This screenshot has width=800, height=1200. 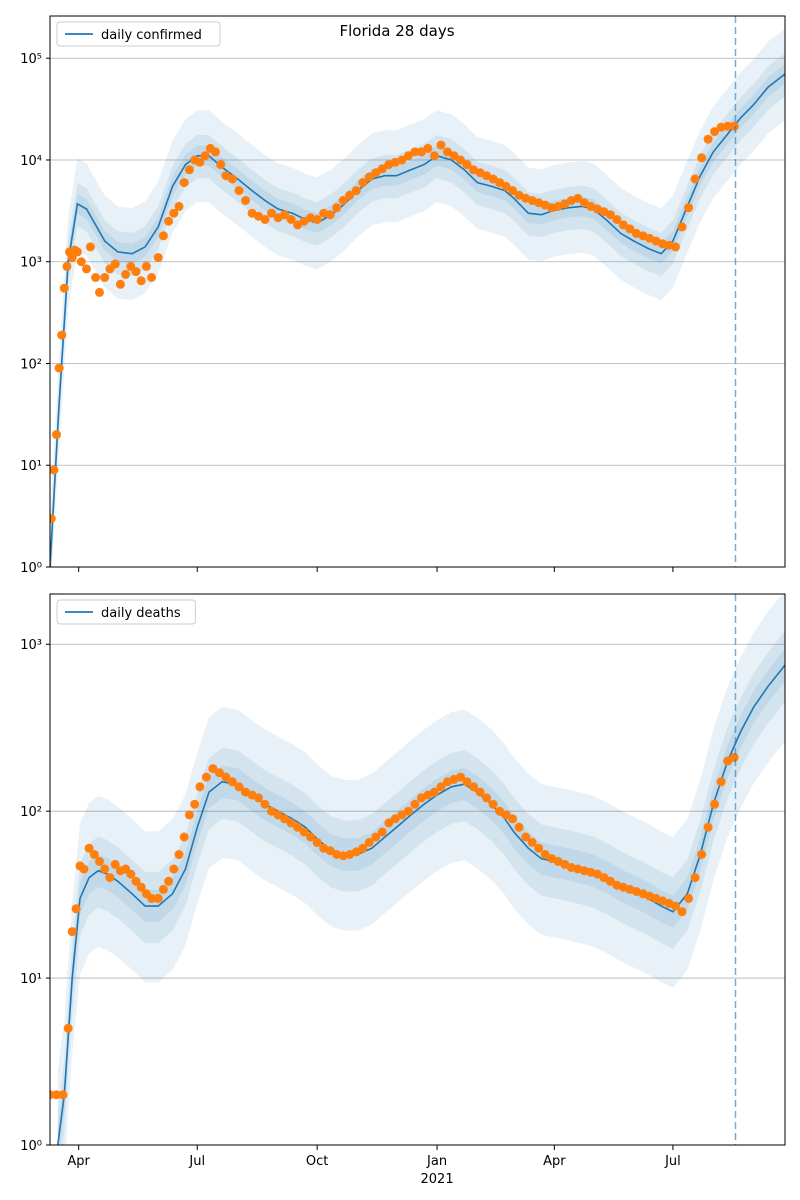 What do you see at coordinates (31, 1146) in the screenshot?
I see `y-tick-label: 10⁰` at bounding box center [31, 1146].